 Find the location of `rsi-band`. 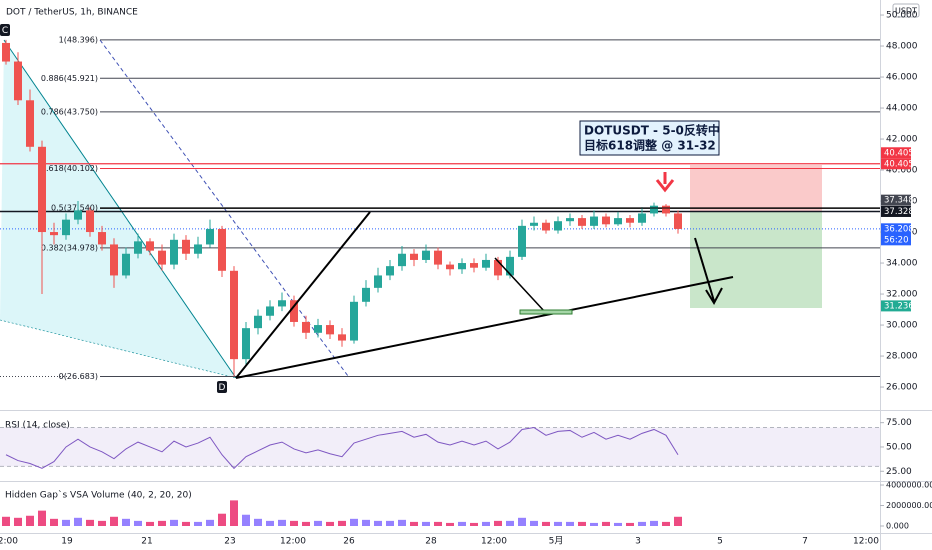

rsi-band is located at coordinates (440, 447).